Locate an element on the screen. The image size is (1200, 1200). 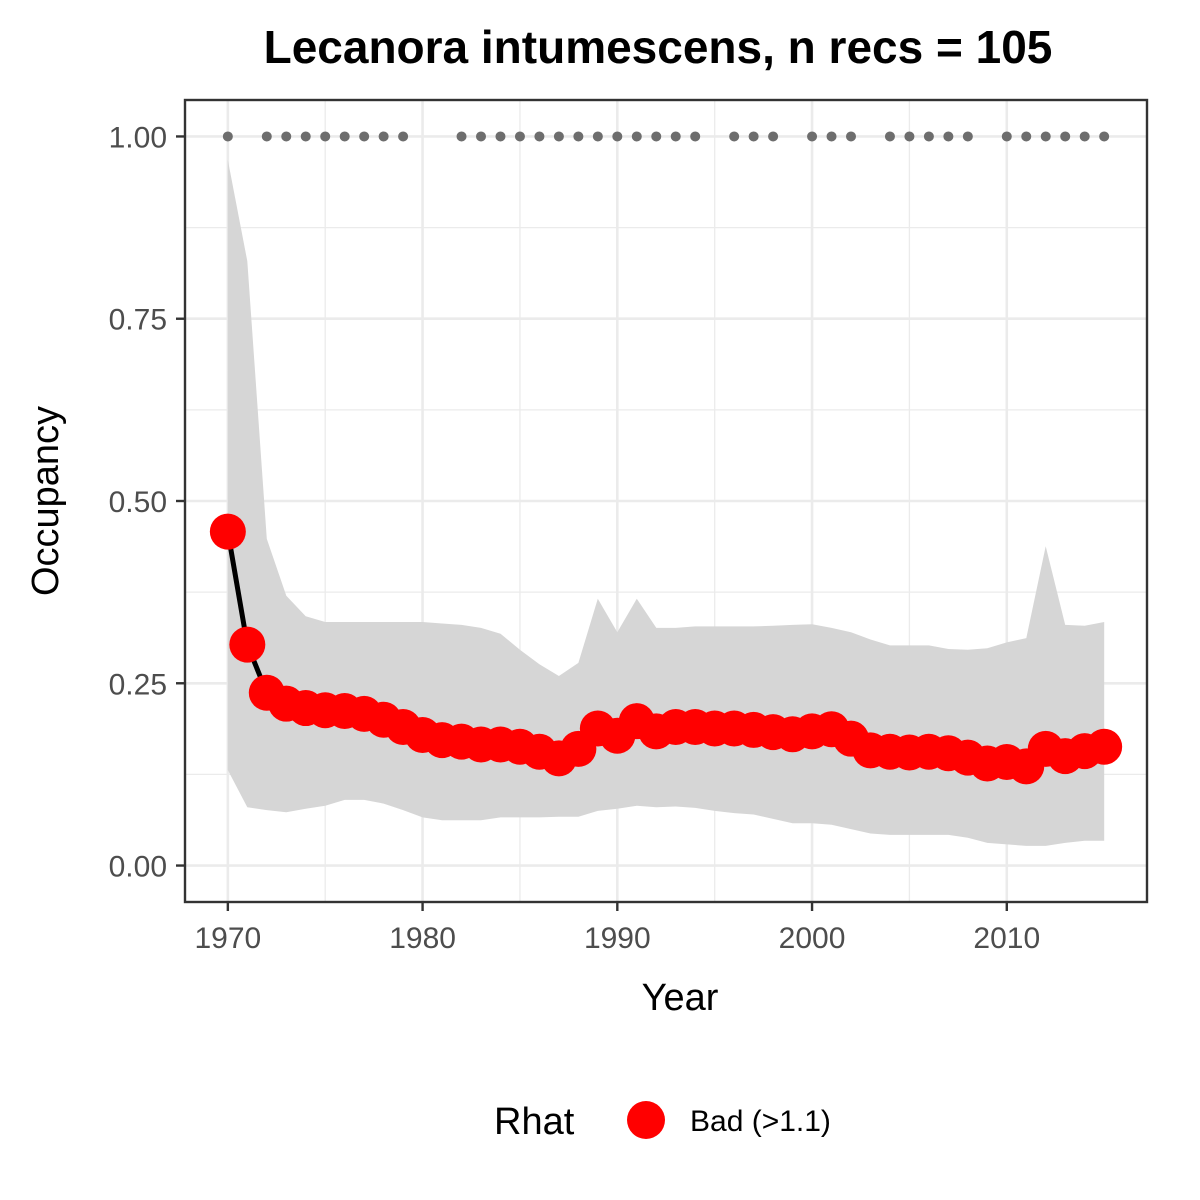
legend-key-bad-point is located at coordinates (646, 1120).